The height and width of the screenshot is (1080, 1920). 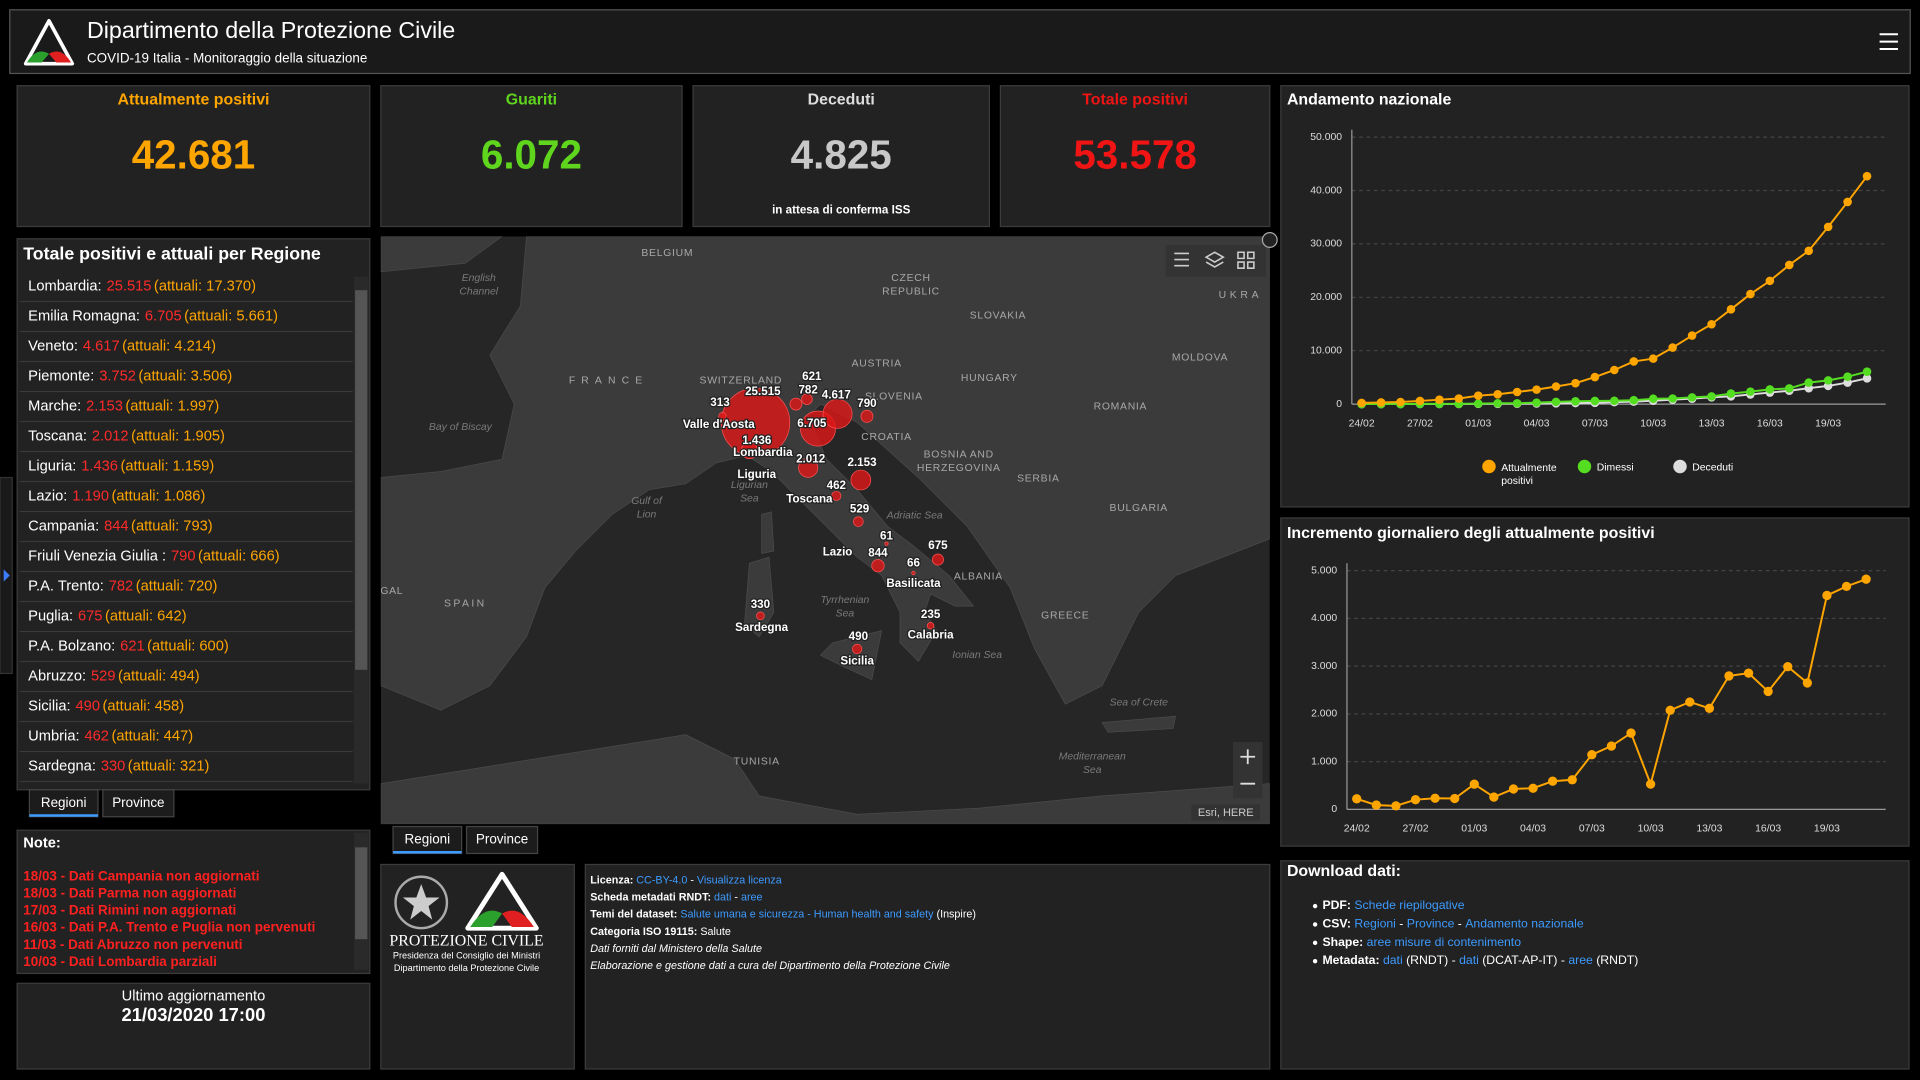 What do you see at coordinates (1226, 813) in the screenshot?
I see `attribution: Esri, HERE` at bounding box center [1226, 813].